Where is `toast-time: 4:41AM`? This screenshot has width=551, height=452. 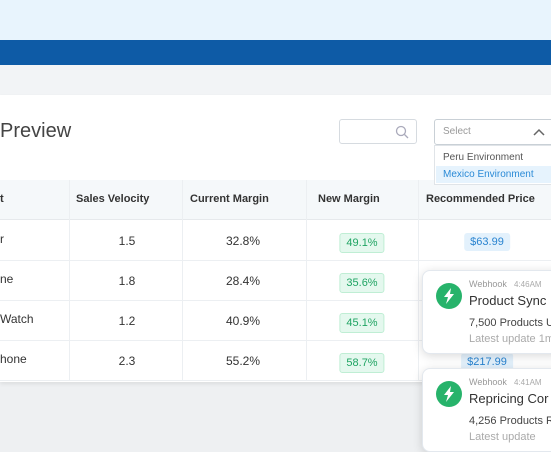 toast-time: 4:41AM is located at coordinates (528, 382).